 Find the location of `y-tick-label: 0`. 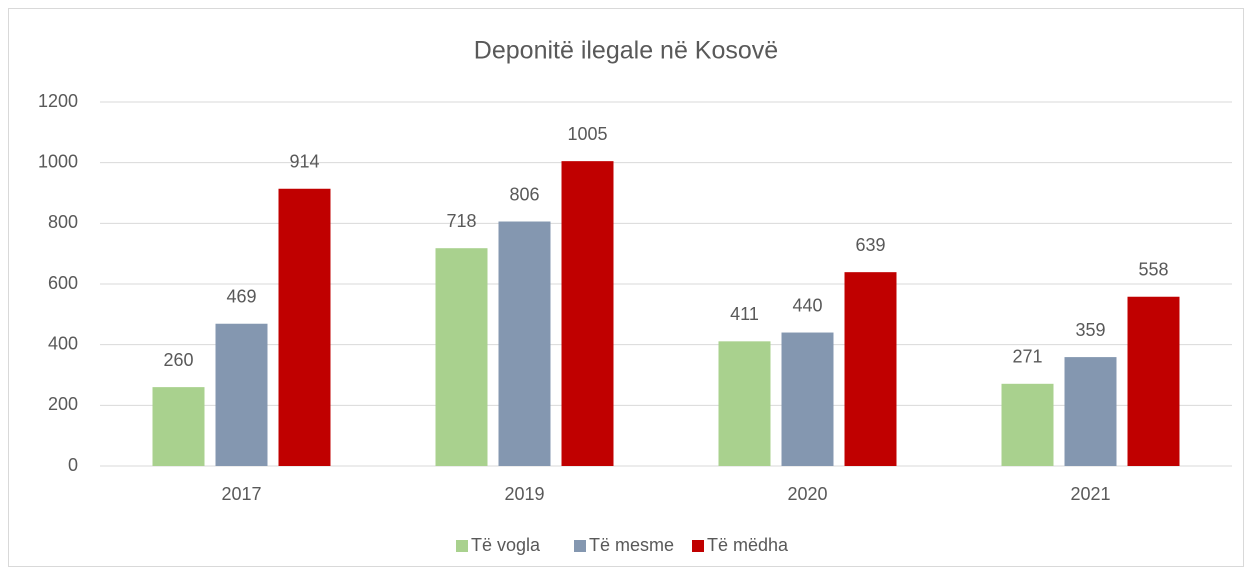

y-tick-label: 0 is located at coordinates (73, 465).